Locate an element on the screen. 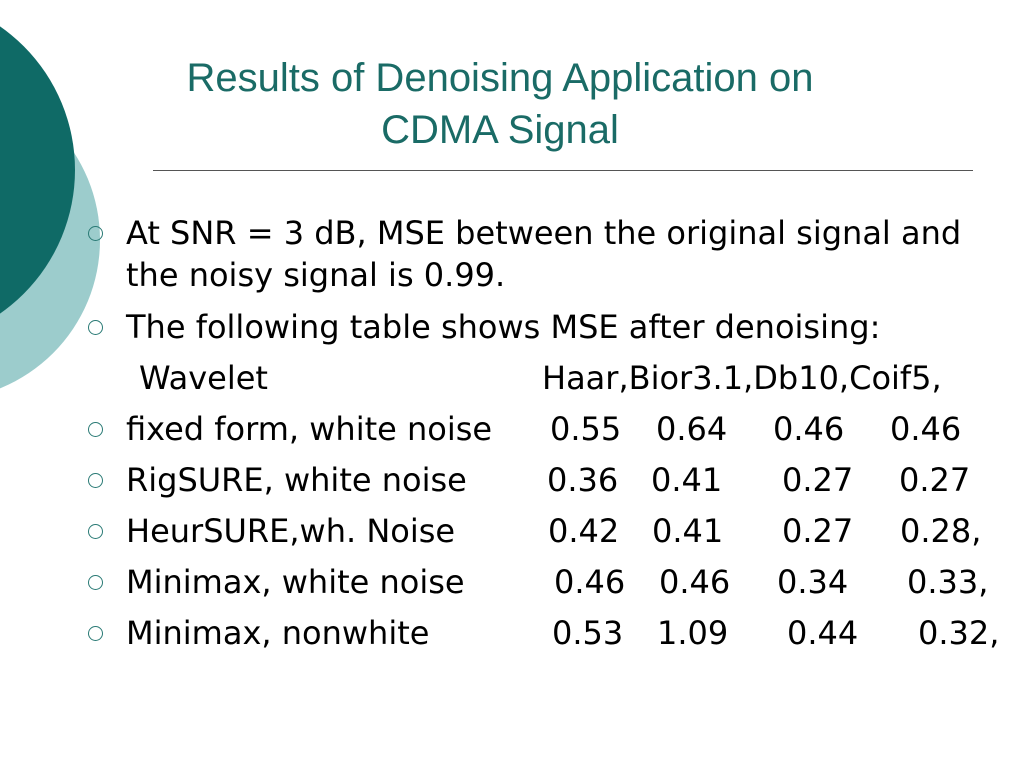 The height and width of the screenshot is (768, 1024). row-value-haar: 0.42 is located at coordinates (583, 531).